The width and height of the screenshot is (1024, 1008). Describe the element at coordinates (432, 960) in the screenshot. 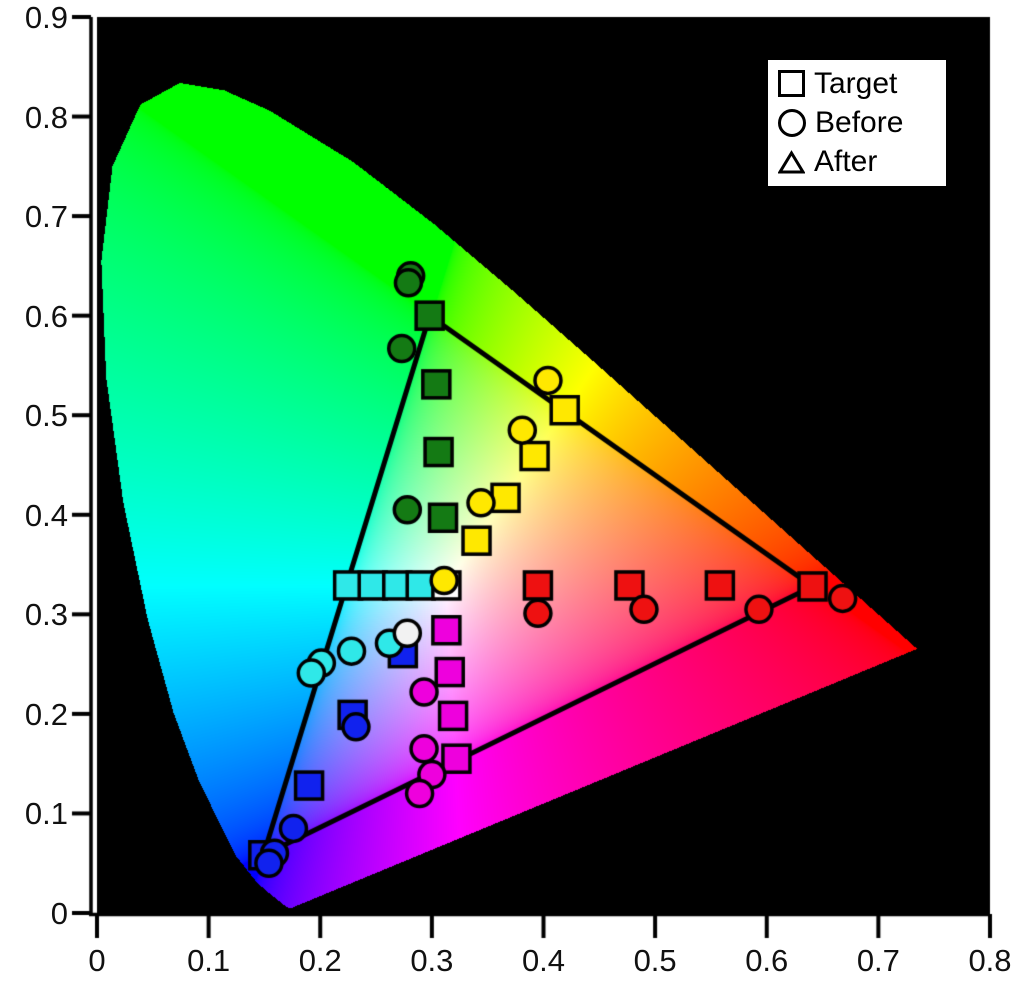

I see `x-tick-label: 0.3` at that location.